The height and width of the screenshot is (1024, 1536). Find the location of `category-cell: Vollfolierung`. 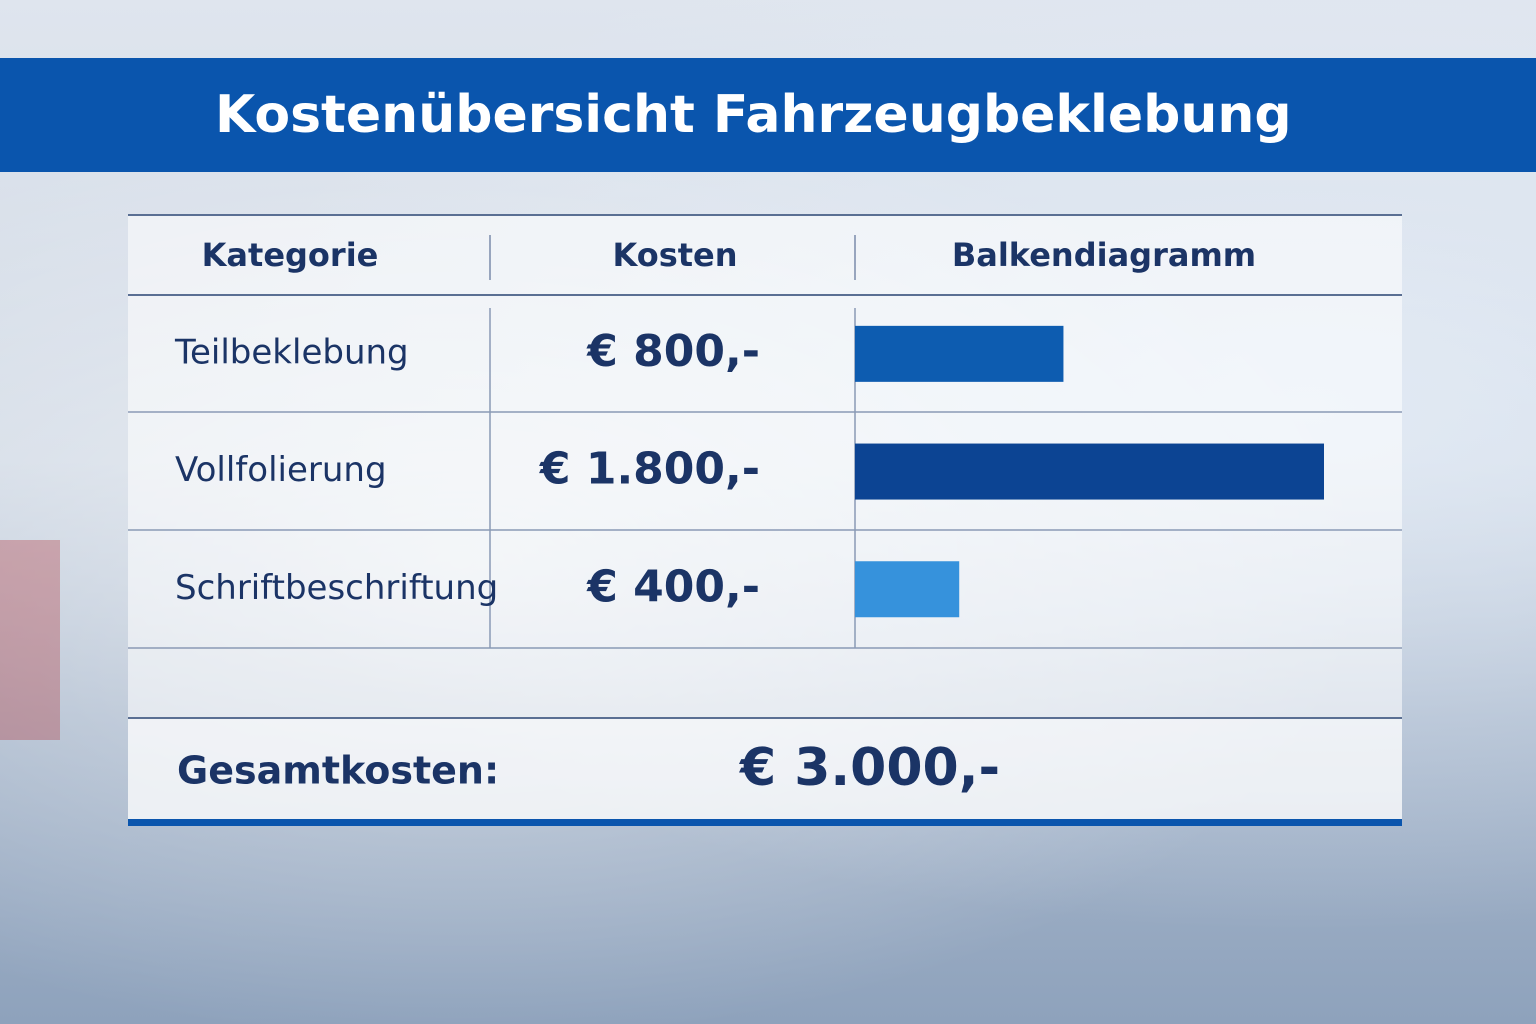

category-cell: Vollfolierung is located at coordinates (281, 470).